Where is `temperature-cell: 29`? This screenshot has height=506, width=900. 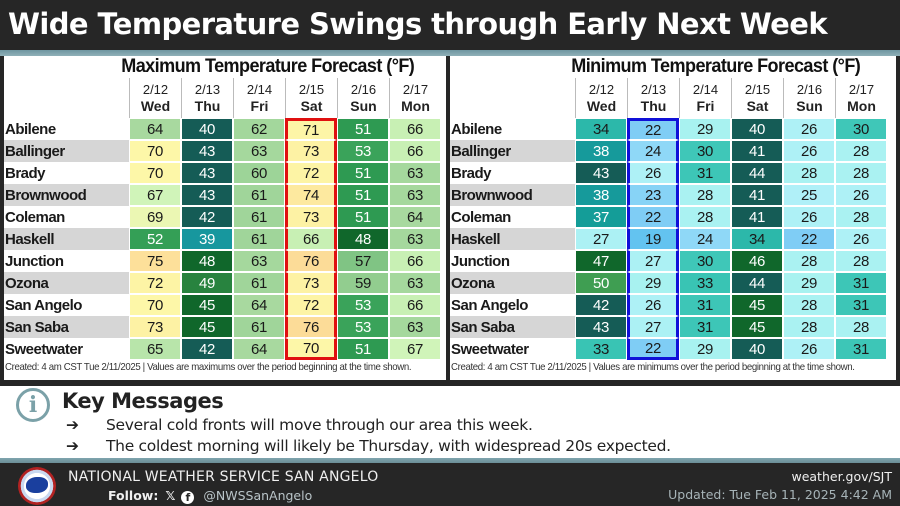 temperature-cell: 29 is located at coordinates (705, 129).